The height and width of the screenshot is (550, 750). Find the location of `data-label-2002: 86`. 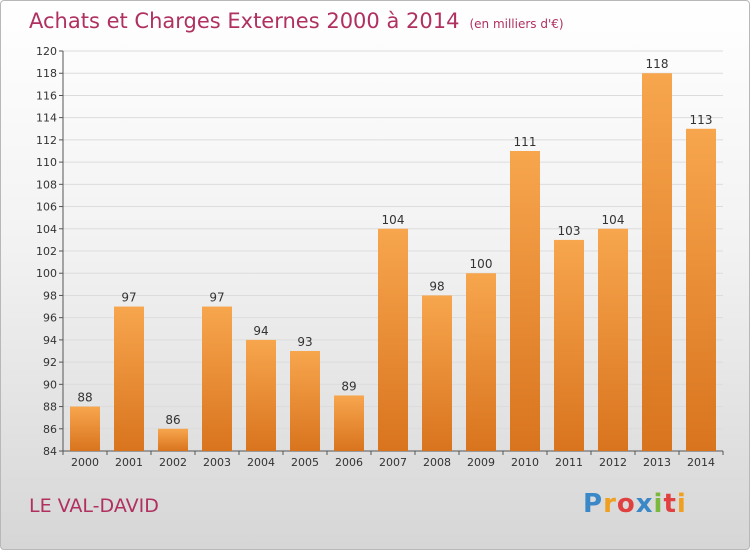

data-label-2002: 86 is located at coordinates (172, 420).